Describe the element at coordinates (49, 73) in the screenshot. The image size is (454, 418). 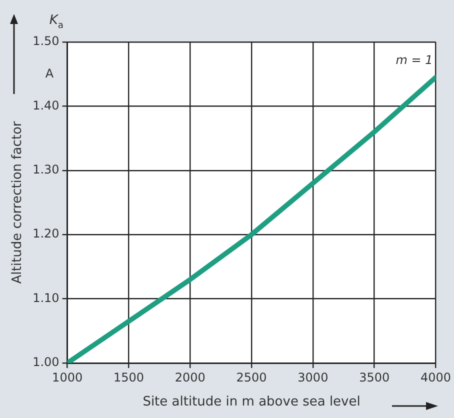
I see `text: A` at that location.